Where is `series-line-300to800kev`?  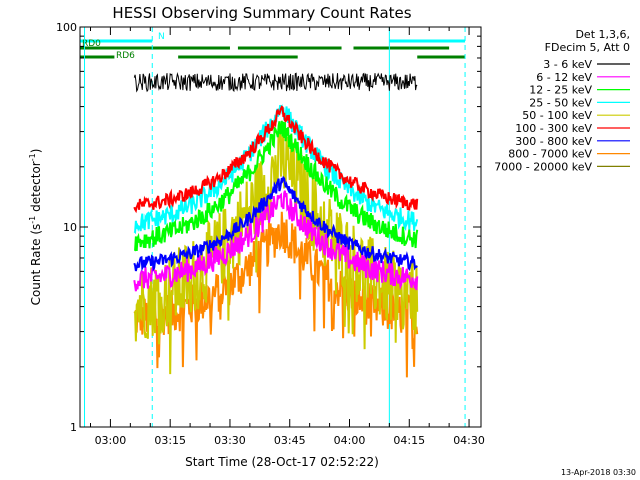
series-line-300to800kev is located at coordinates (275, 223).